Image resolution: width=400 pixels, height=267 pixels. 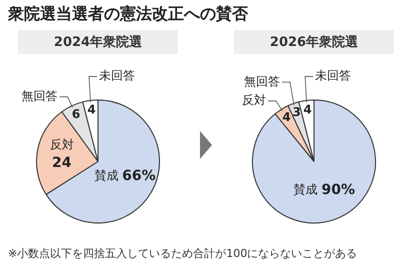 I want to click on data-label: 24, so click(x=62, y=163).